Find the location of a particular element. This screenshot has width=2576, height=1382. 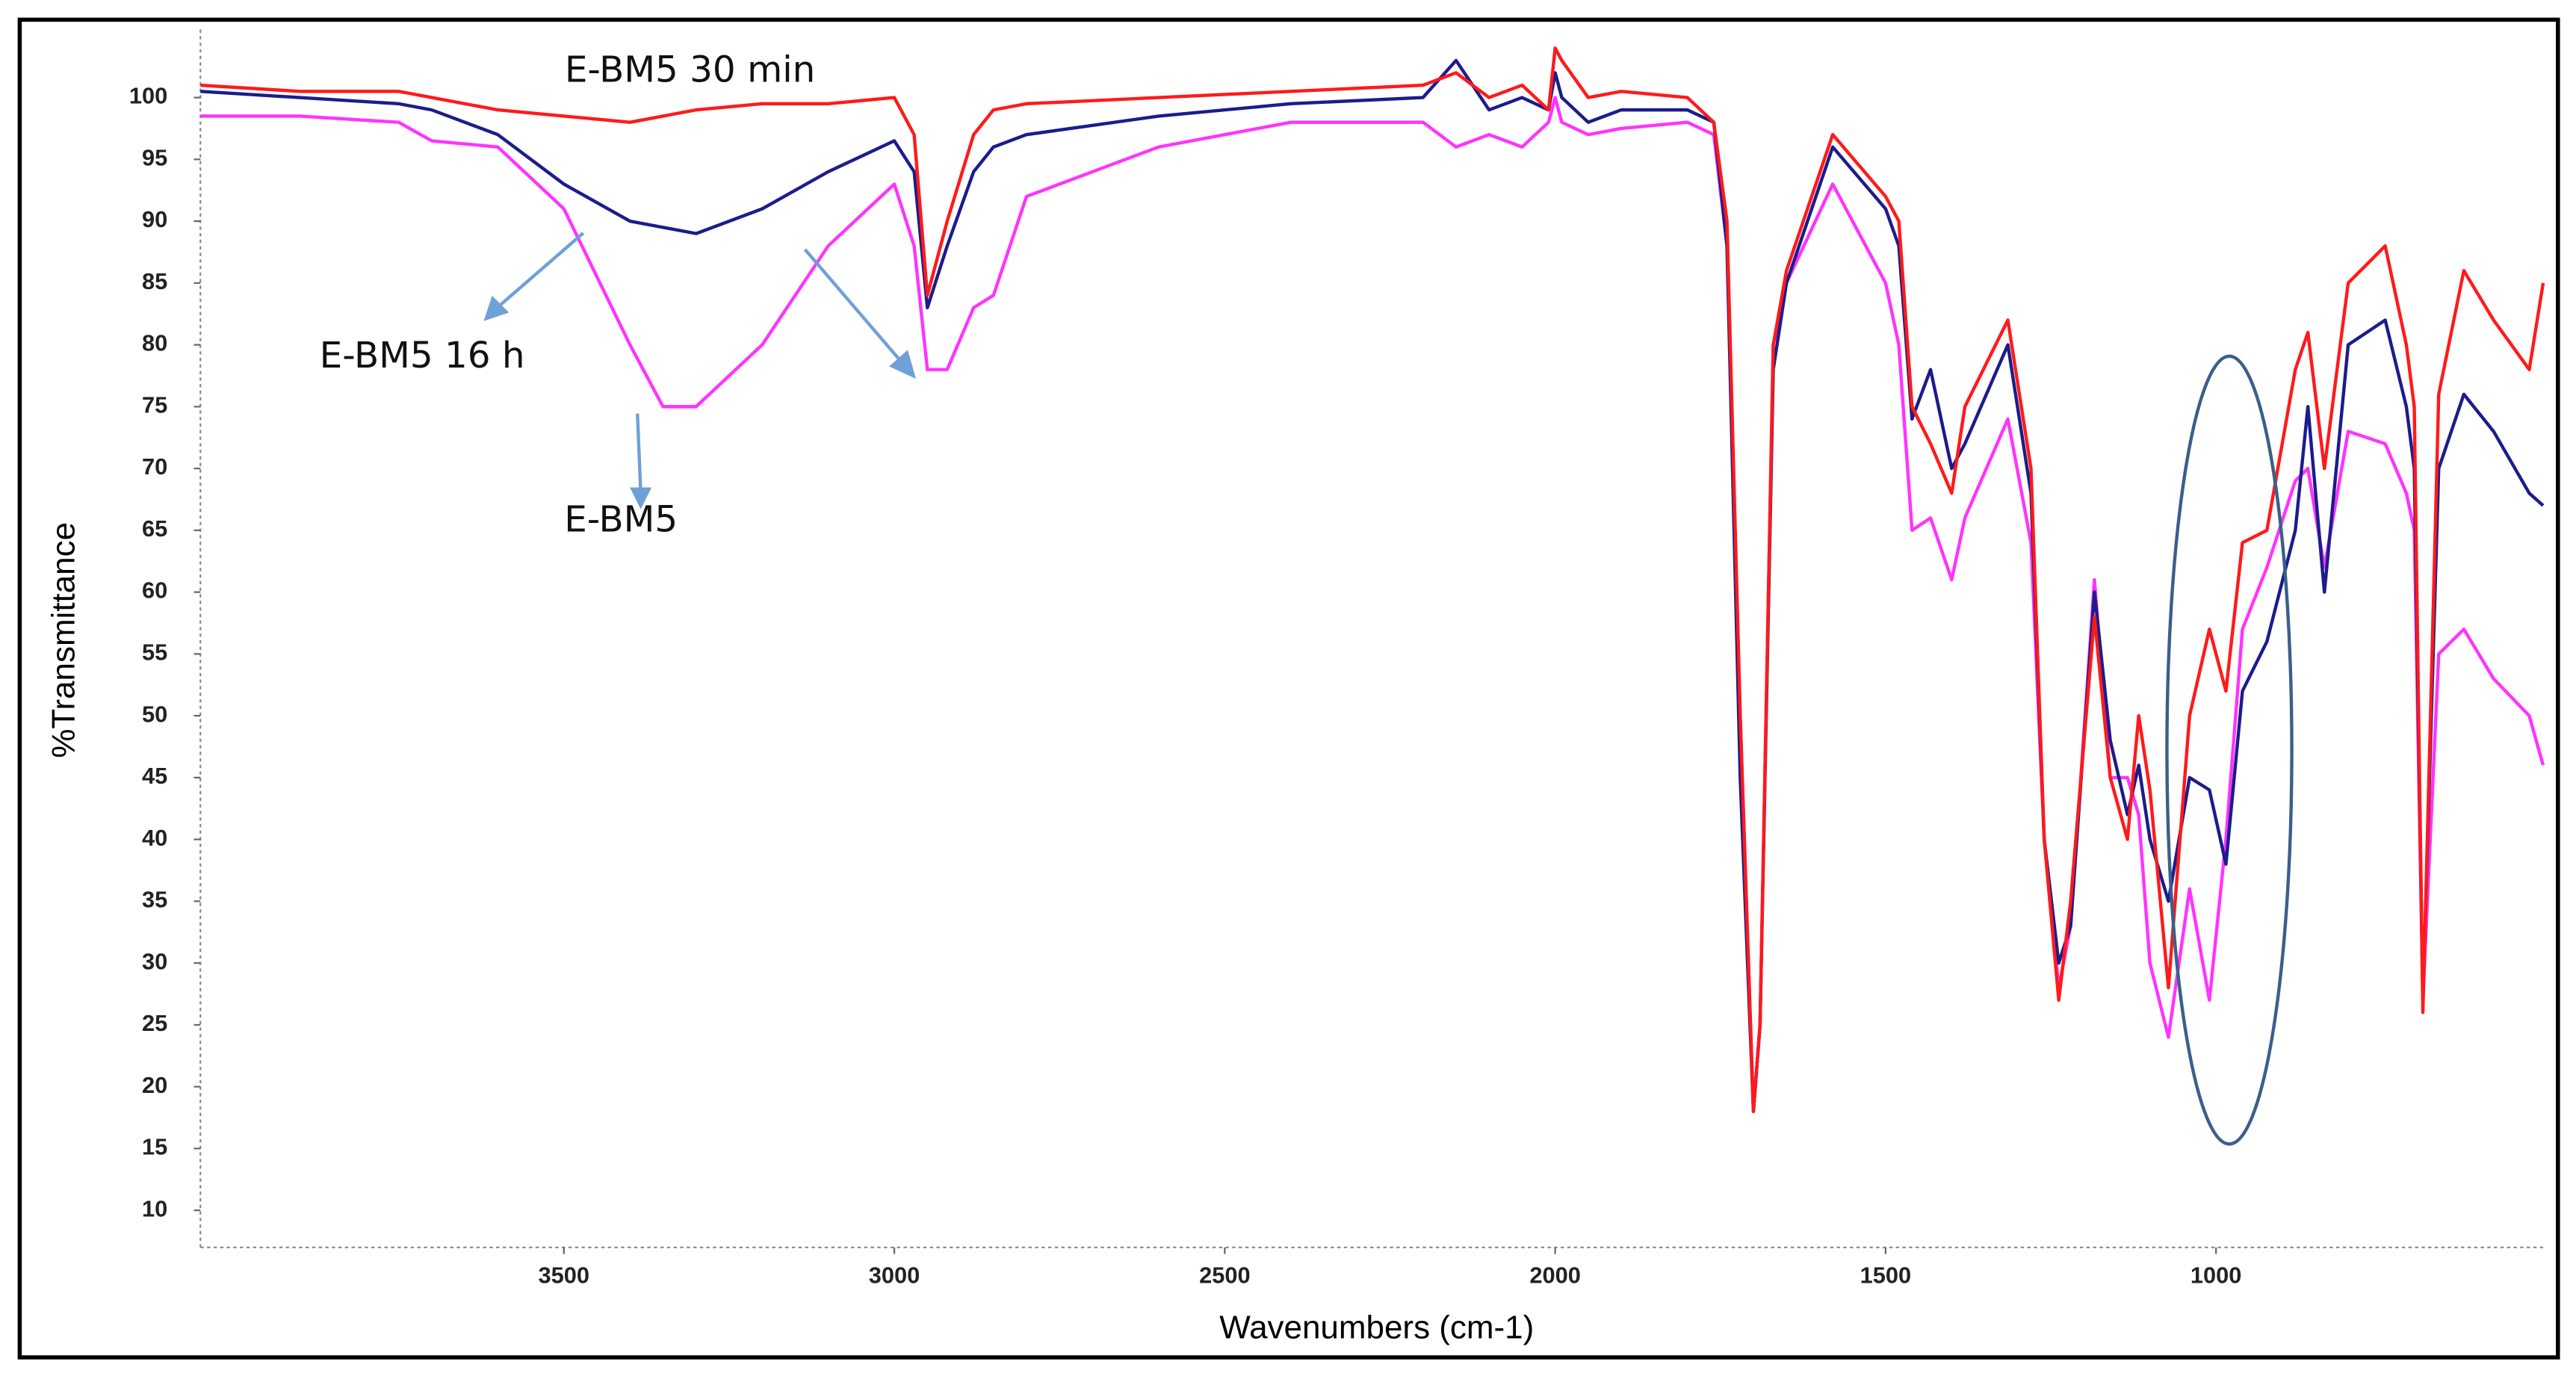

y-tick-label: 20 is located at coordinates (154, 1085).